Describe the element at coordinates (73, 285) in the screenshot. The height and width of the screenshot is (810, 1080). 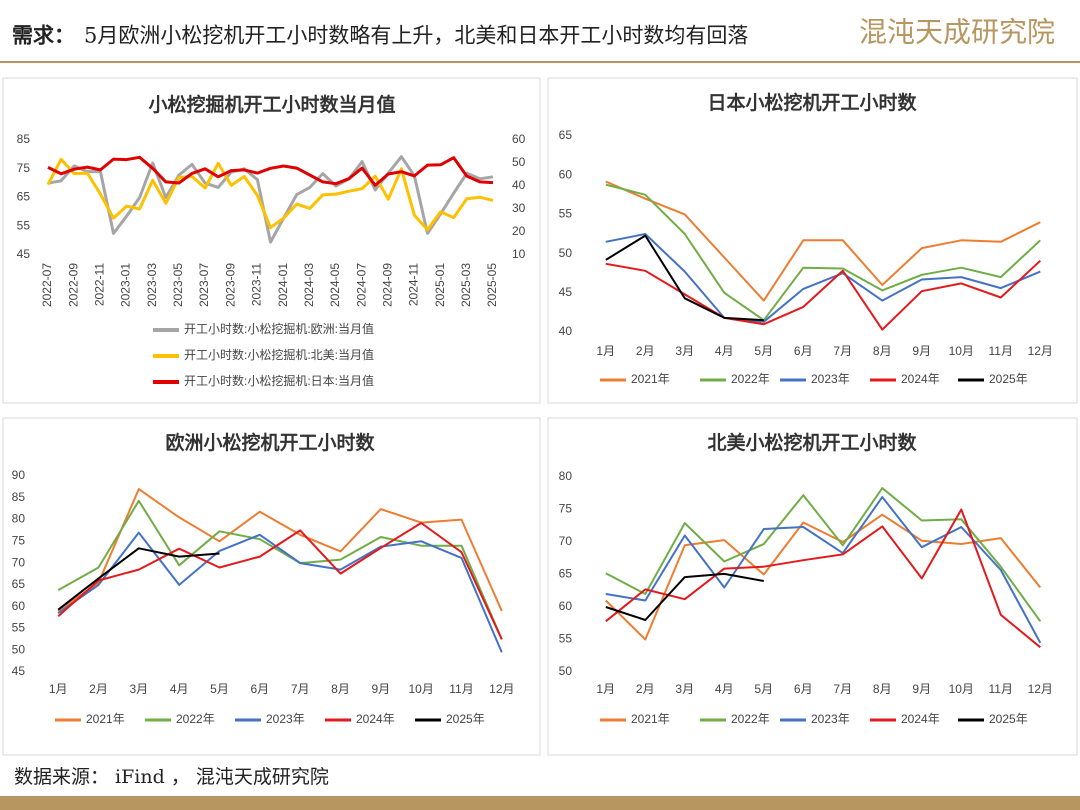
I see `x-tick-label: 2022-09` at that location.